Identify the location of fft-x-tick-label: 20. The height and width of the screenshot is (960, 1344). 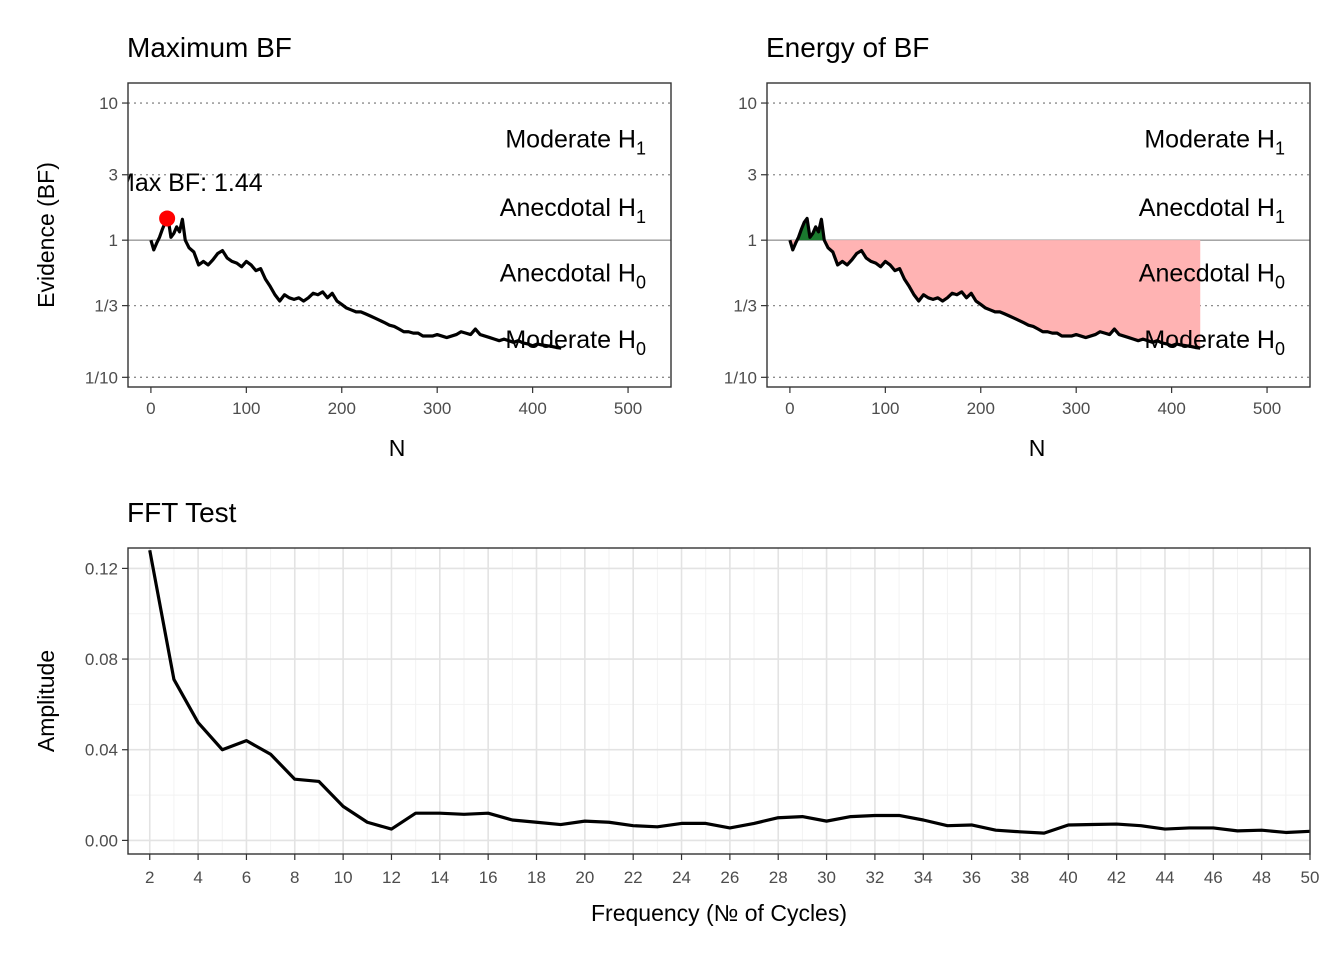
(584, 877).